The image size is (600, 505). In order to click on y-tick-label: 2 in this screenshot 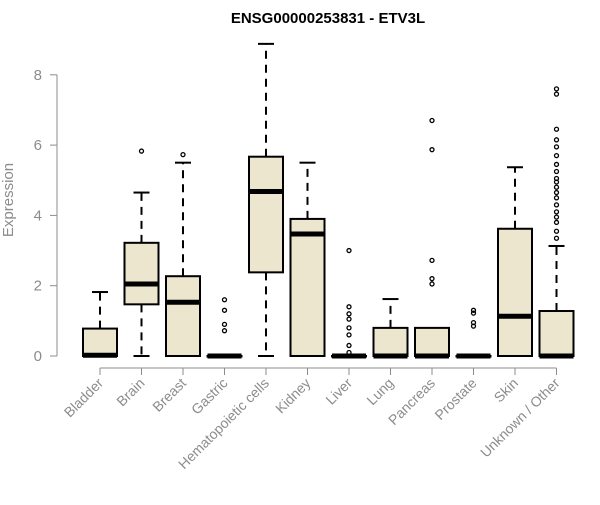, I will do `click(38, 286)`.